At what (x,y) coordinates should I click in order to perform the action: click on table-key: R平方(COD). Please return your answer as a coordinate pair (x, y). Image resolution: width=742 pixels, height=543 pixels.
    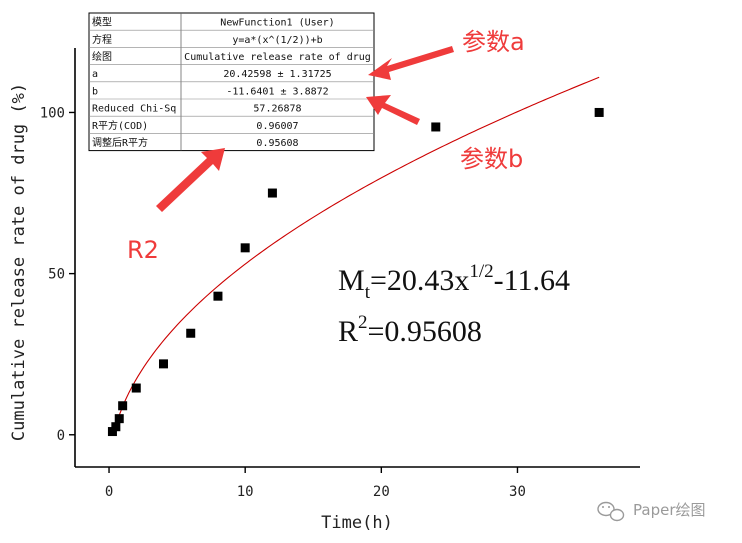
    Looking at the image, I should click on (120, 125).